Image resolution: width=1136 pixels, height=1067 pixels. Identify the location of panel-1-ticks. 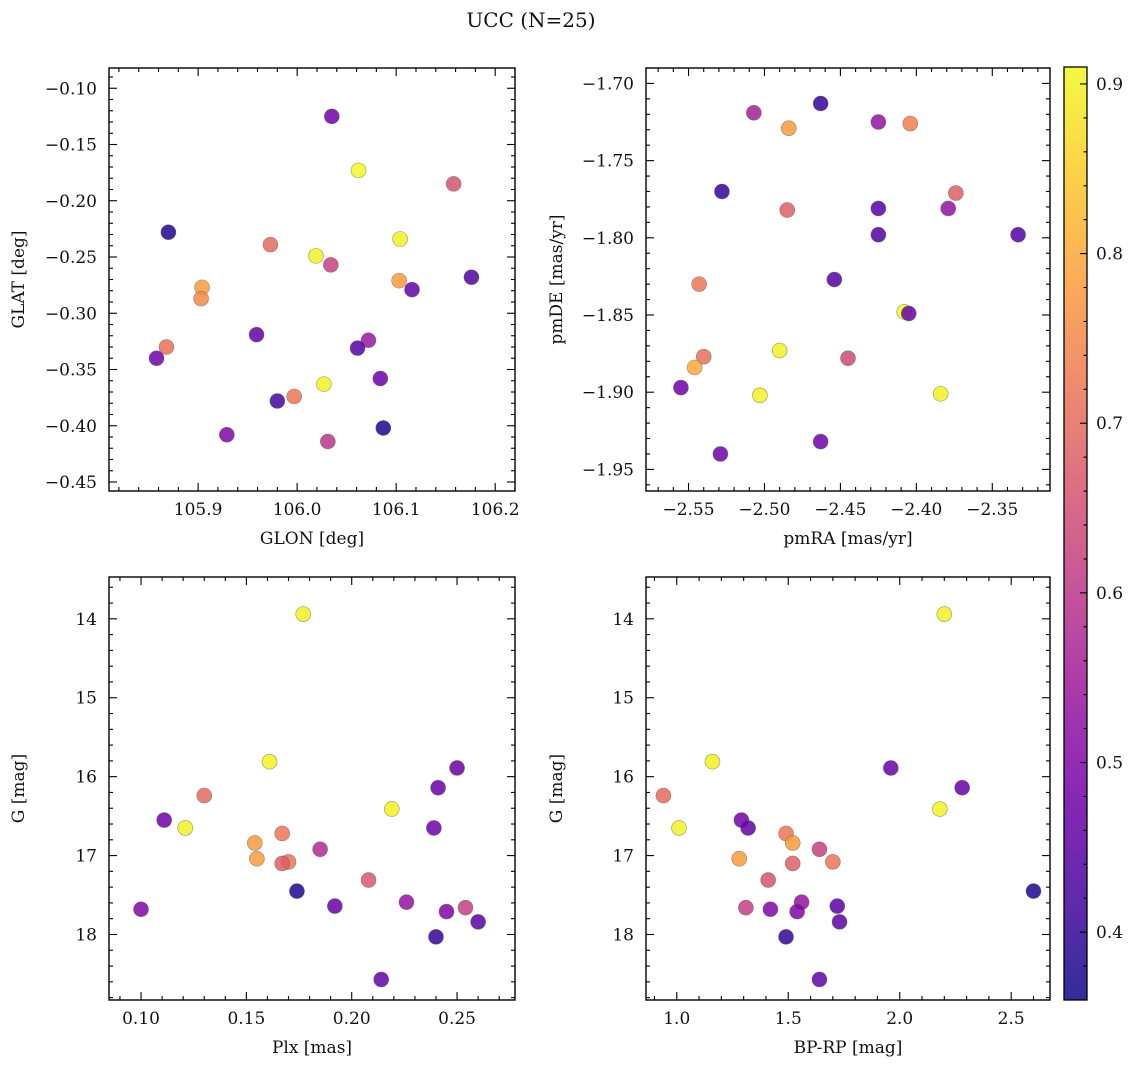
(312, 279).